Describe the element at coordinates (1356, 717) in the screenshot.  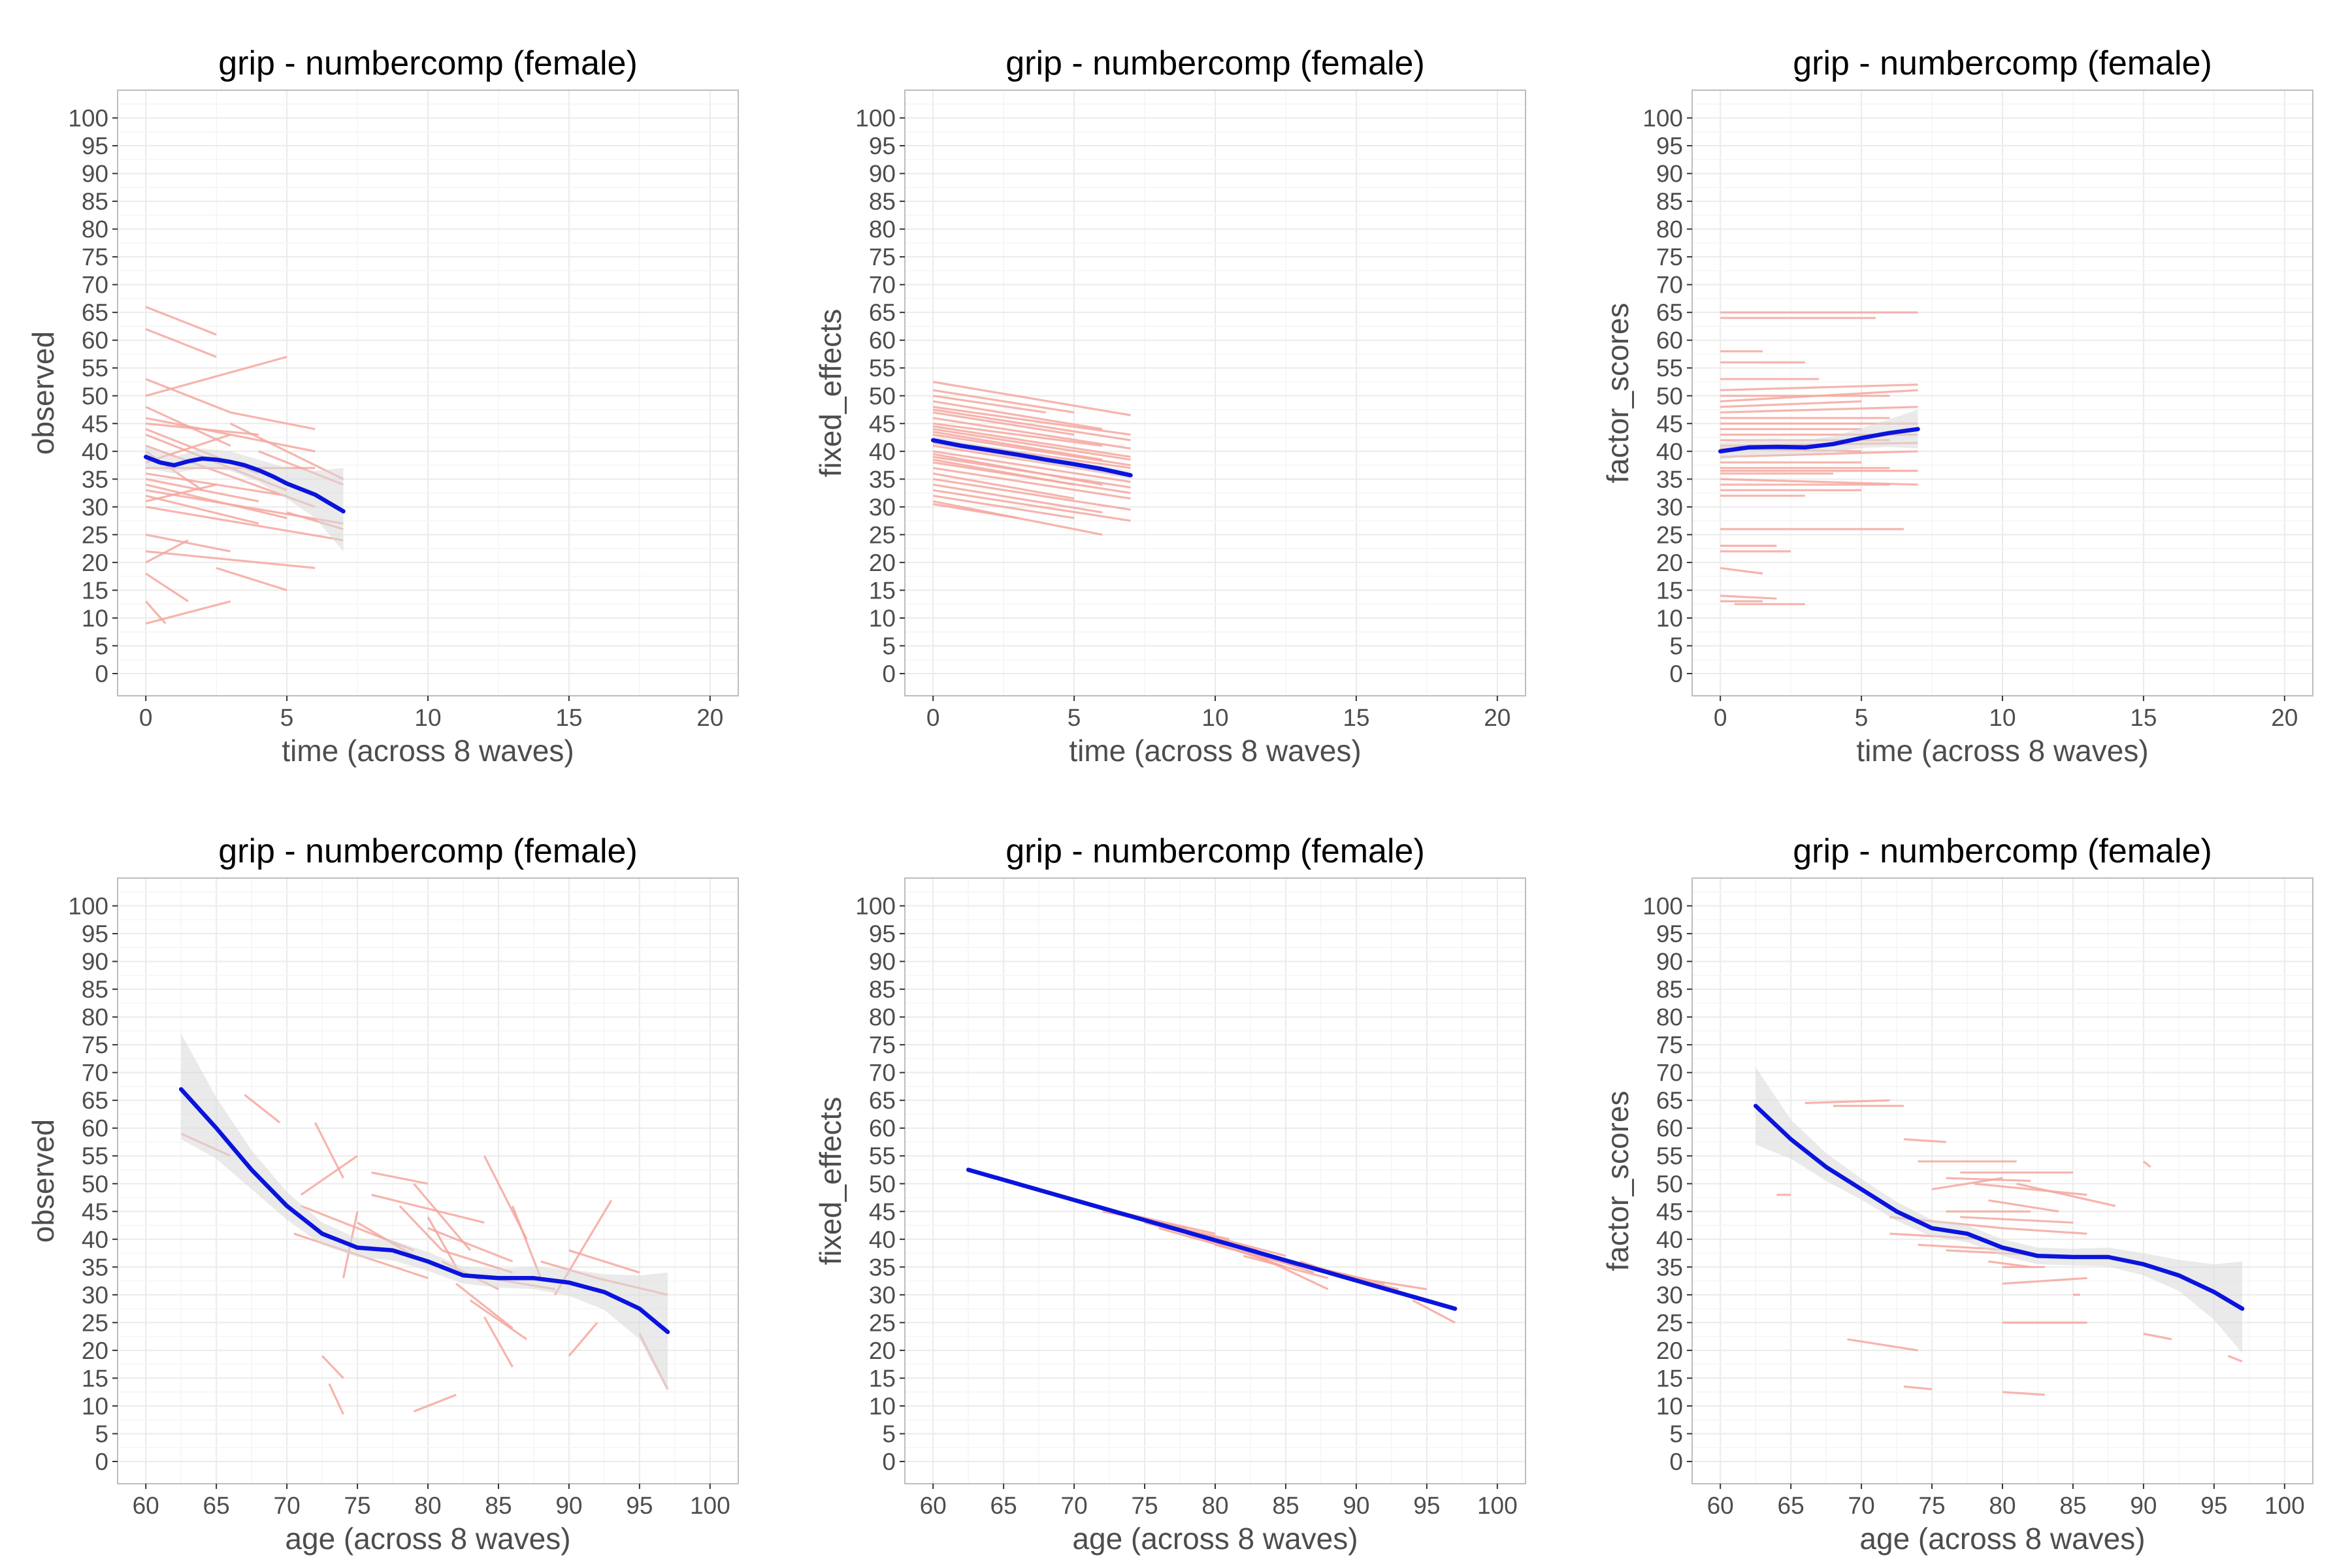
I see `x-tick-label: 15` at that location.